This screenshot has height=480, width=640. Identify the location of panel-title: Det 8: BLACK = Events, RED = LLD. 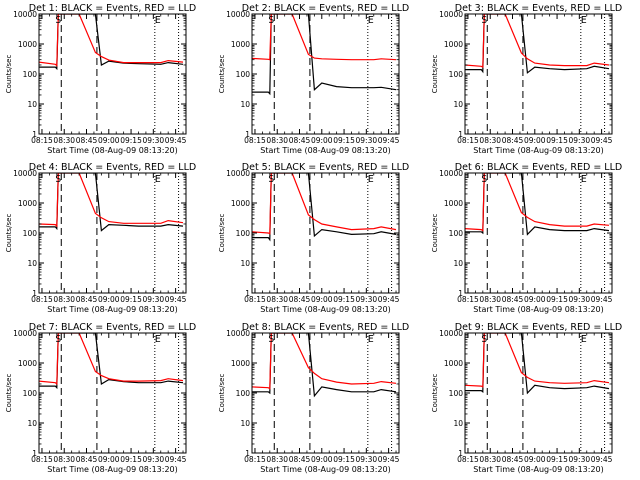
(325, 327).